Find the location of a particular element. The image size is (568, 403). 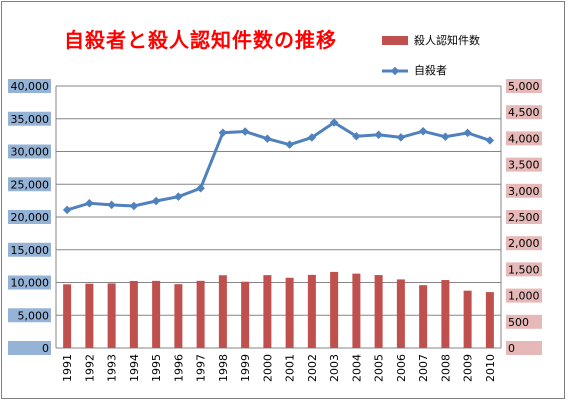

y-left-tick-label: 30,000 is located at coordinates (30, 152).